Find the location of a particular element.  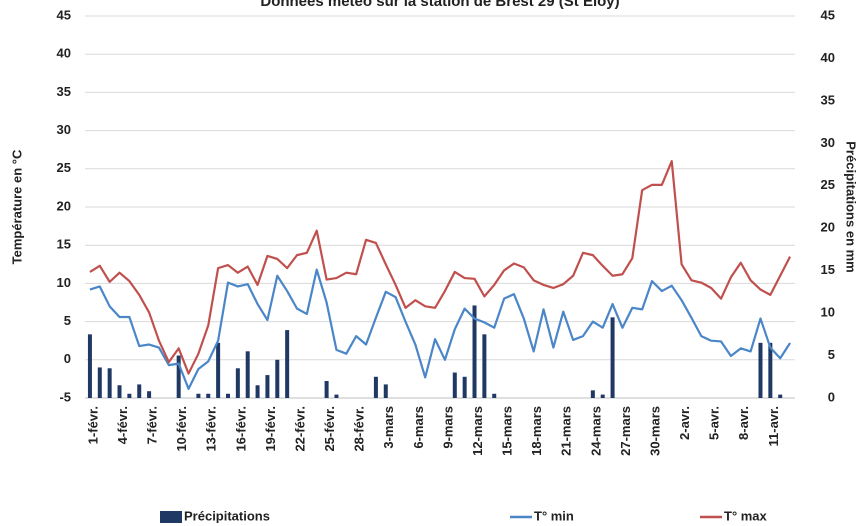

y-tick-label: 40 is located at coordinates (64, 53).